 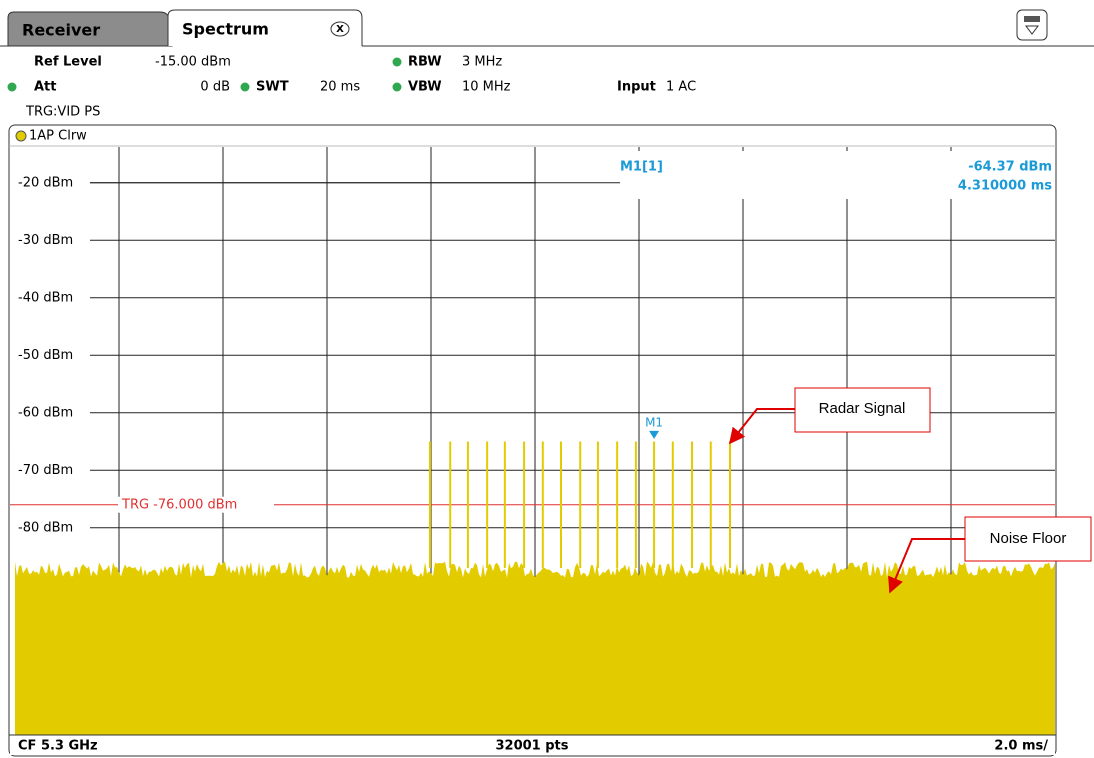 I want to click on y-tick-label: -60 dBm, so click(x=45, y=412).